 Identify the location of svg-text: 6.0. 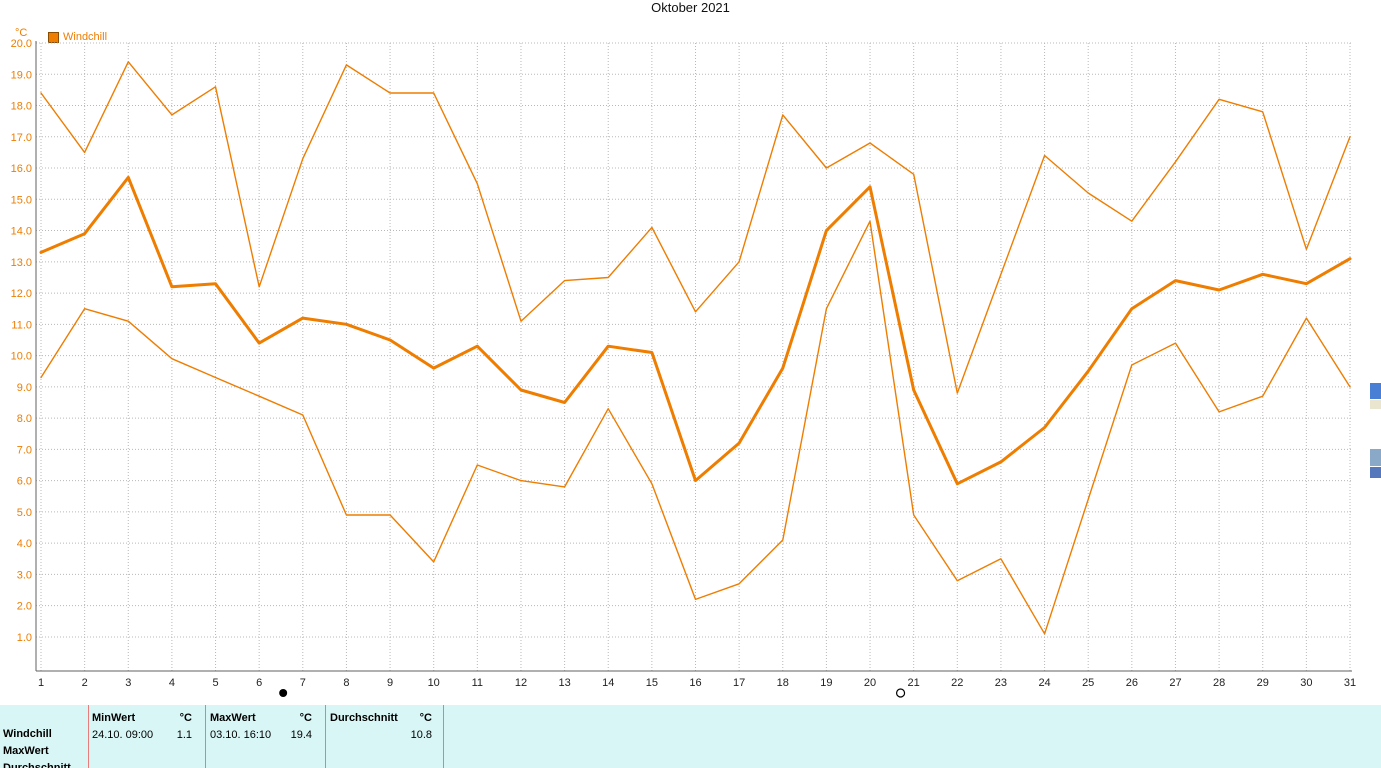
(24, 482).